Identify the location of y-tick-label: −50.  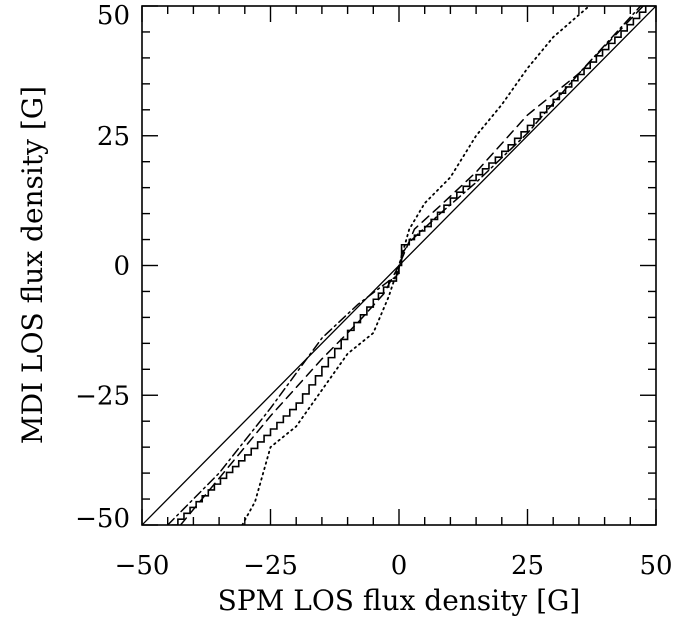
(102, 519).